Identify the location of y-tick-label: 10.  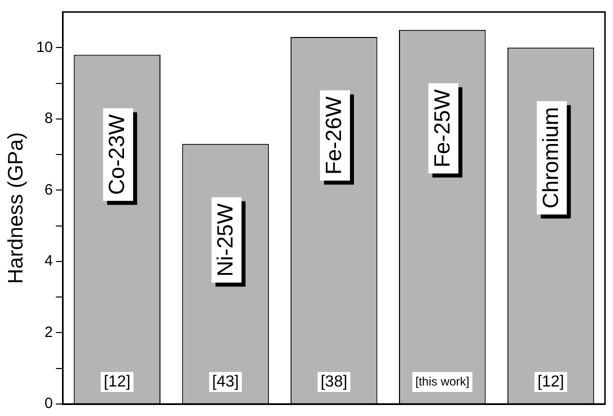
(44, 47).